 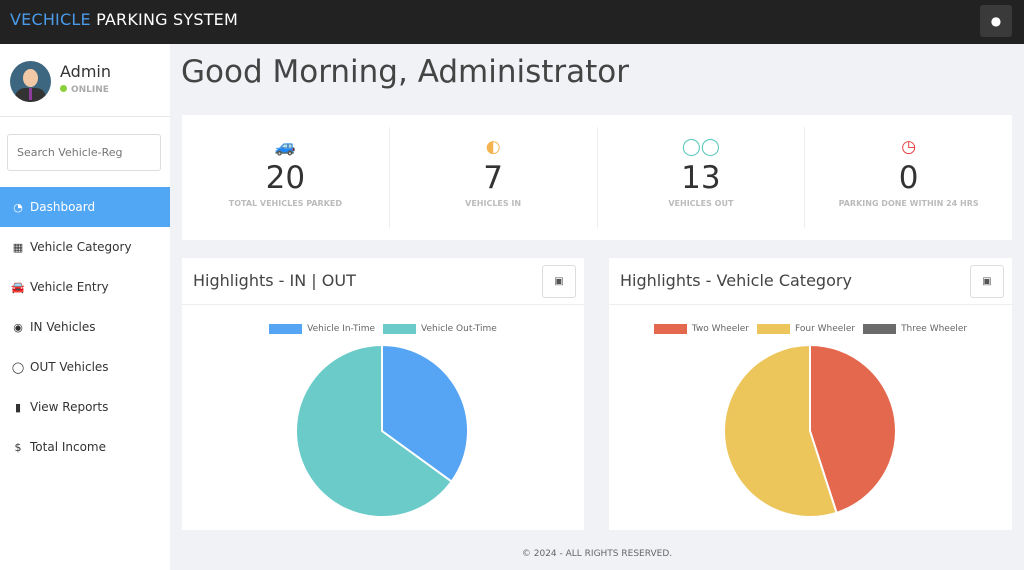 I want to click on card-title: Highlights - Vehicle Category, so click(x=736, y=280).